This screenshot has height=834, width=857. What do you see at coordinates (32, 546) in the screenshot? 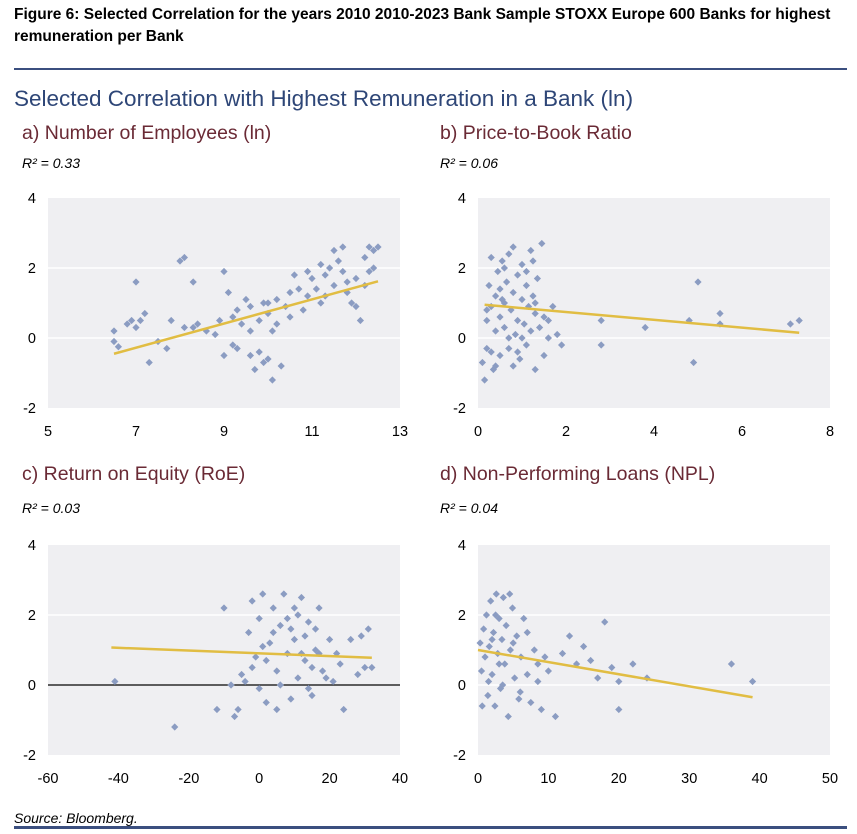
I see `panel-c-y-tick-label: 4` at bounding box center [32, 546].